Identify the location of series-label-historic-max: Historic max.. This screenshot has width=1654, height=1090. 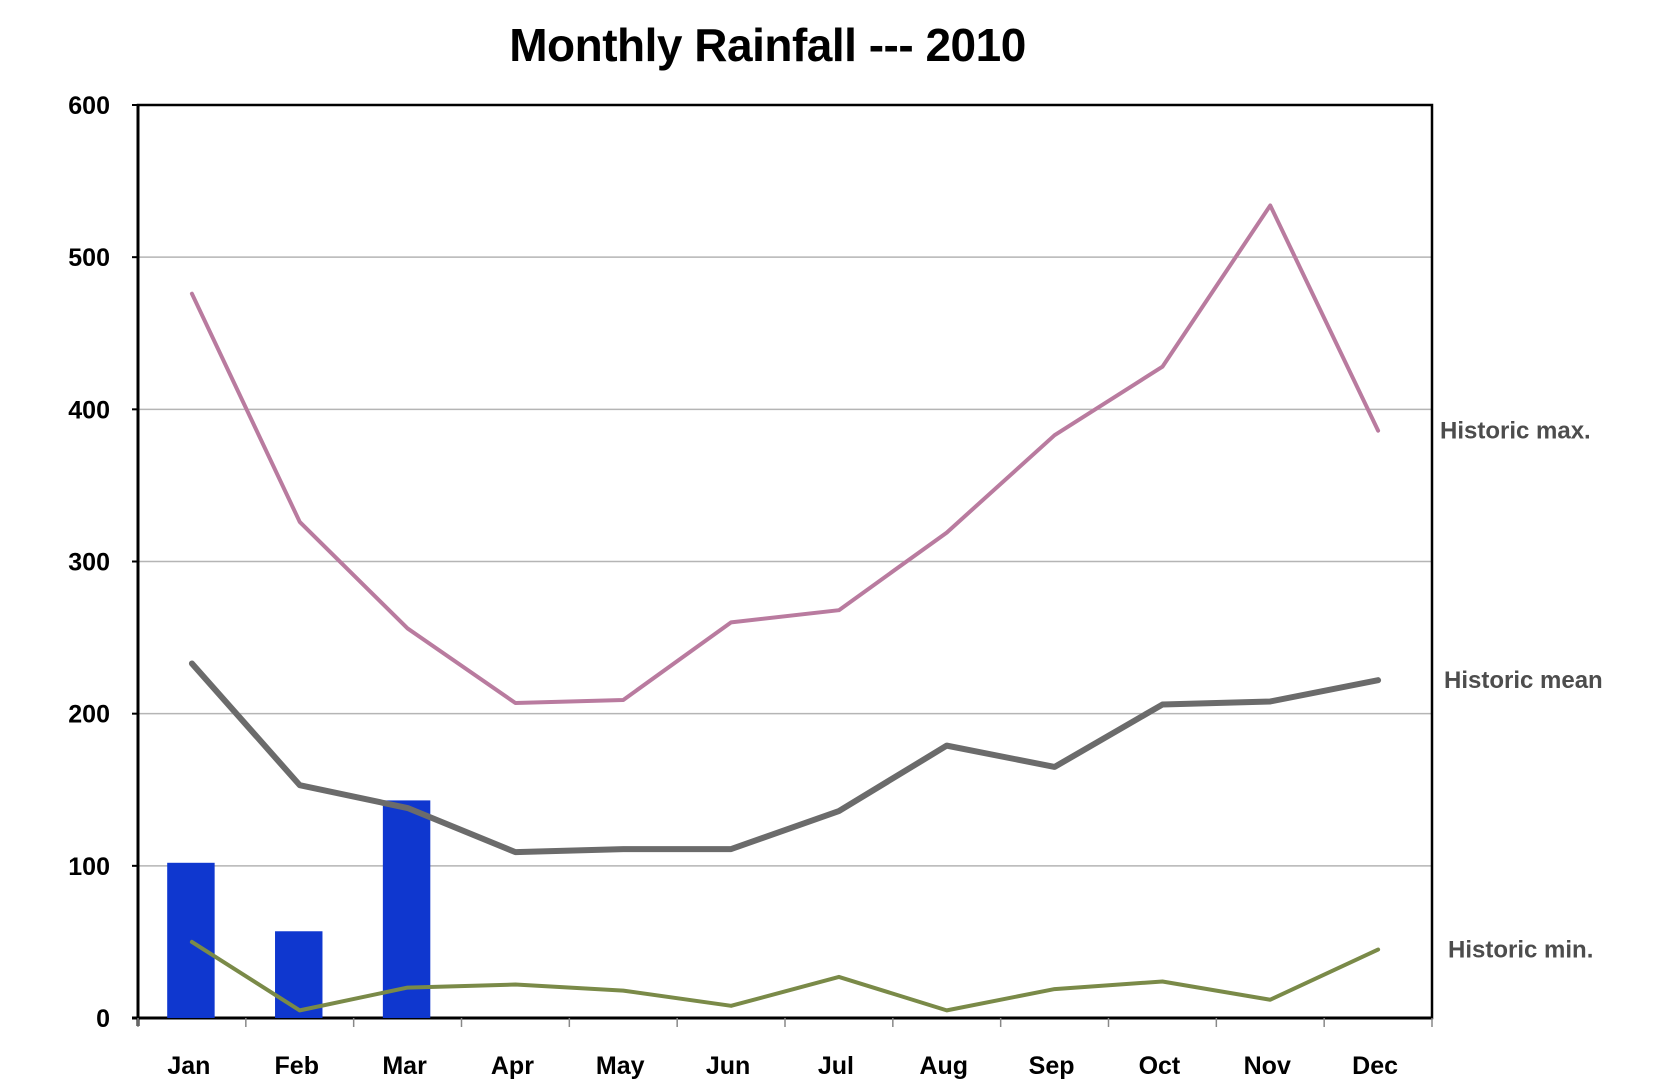
(1515, 431).